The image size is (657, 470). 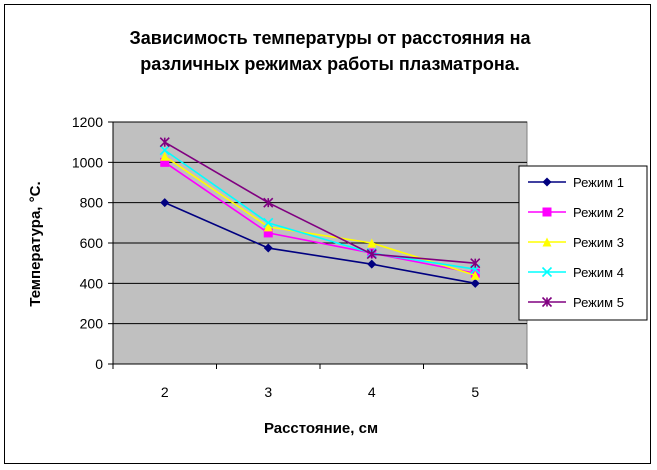 I want to click on legend-entry-4: Режим 4, so click(x=576, y=272).